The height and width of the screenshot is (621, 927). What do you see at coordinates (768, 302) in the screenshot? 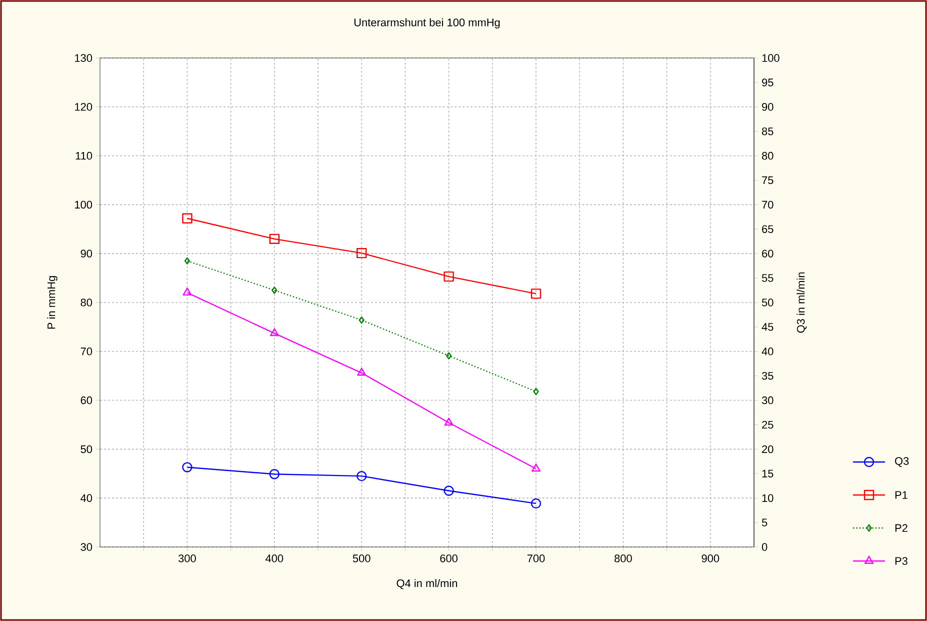
I see `y2-tick-label: 50` at bounding box center [768, 302].